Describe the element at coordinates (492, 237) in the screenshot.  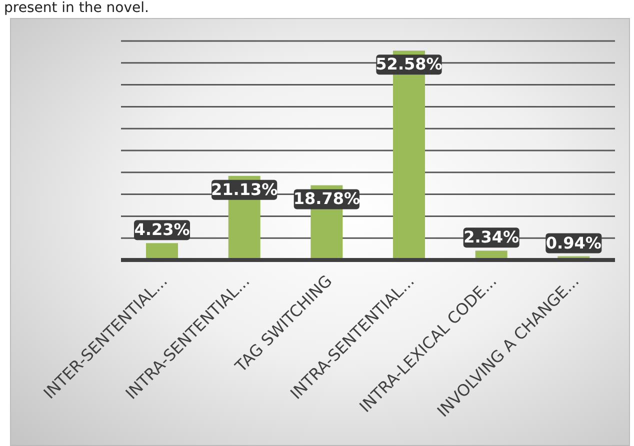
I see `data-label: 2.34%` at that location.